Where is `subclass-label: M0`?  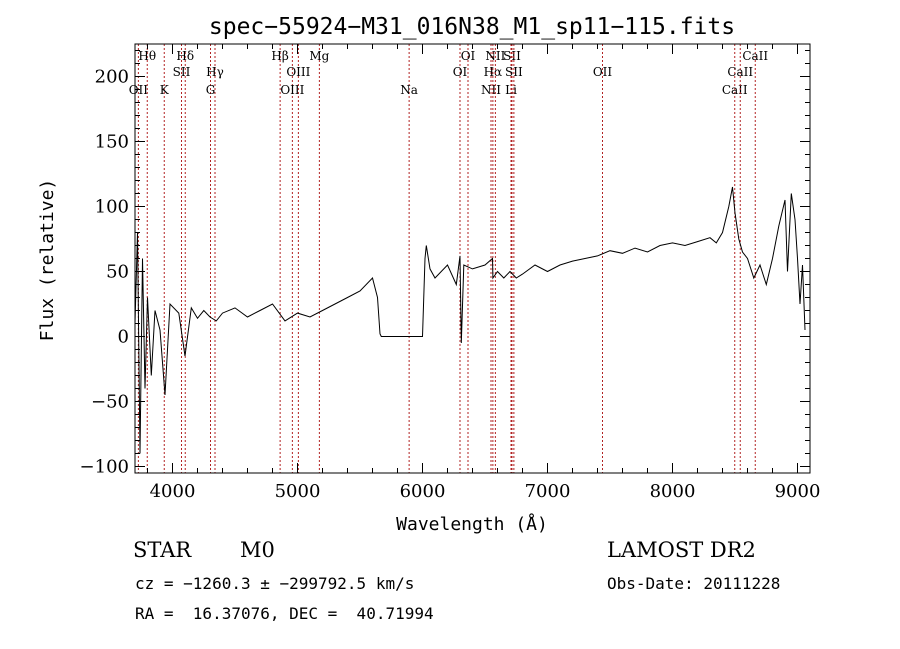
subclass-label: M0 is located at coordinates (257, 550).